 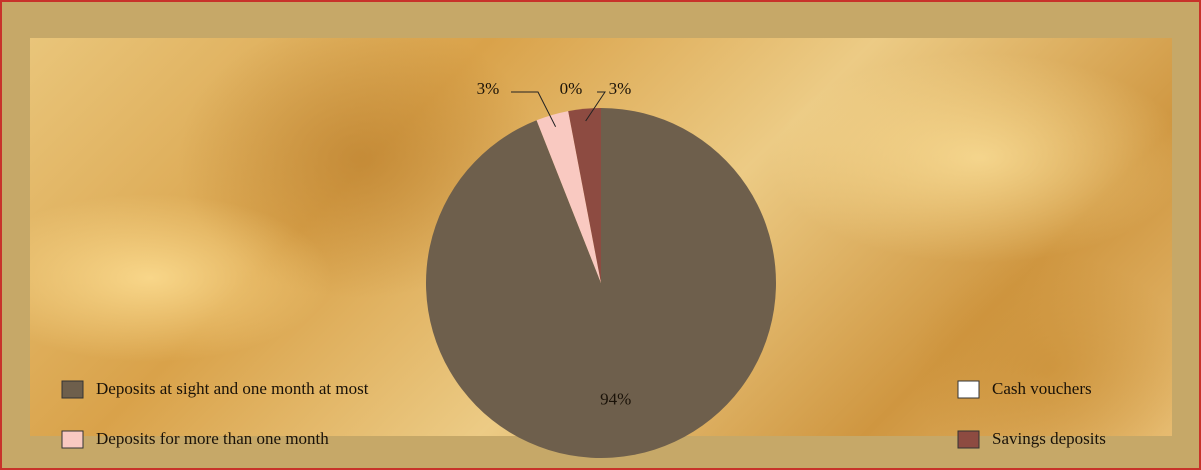 I want to click on legend-label: Cash vouchers, so click(x=1042, y=388).